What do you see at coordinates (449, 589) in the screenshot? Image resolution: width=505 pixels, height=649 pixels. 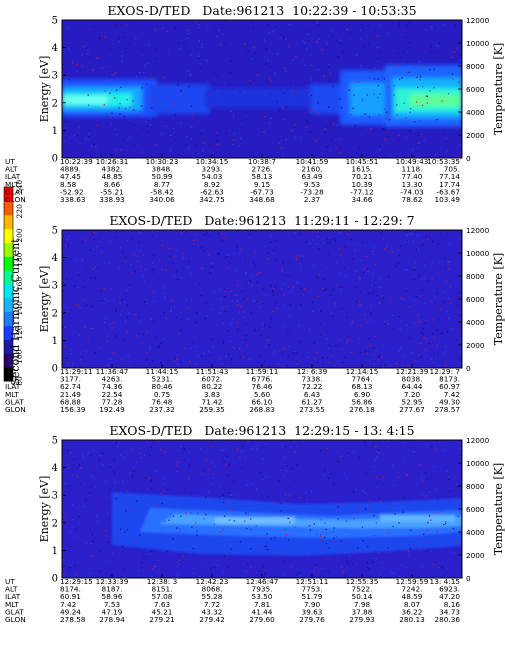 I see `table-cell: 6923.` at bounding box center [449, 589].